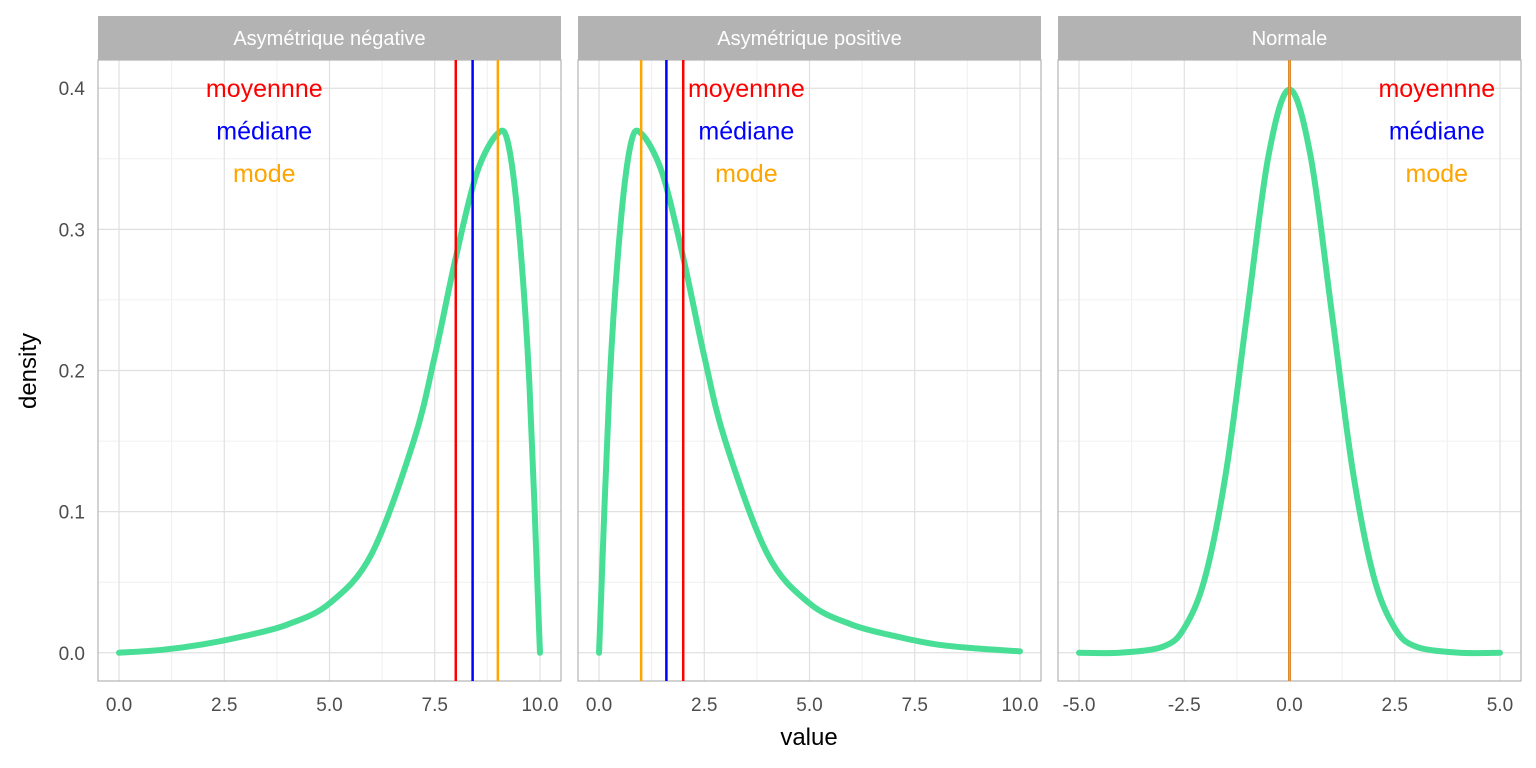 This screenshot has height=768, width=1536. I want to click on y-tick-label: 0.4, so click(72, 89).